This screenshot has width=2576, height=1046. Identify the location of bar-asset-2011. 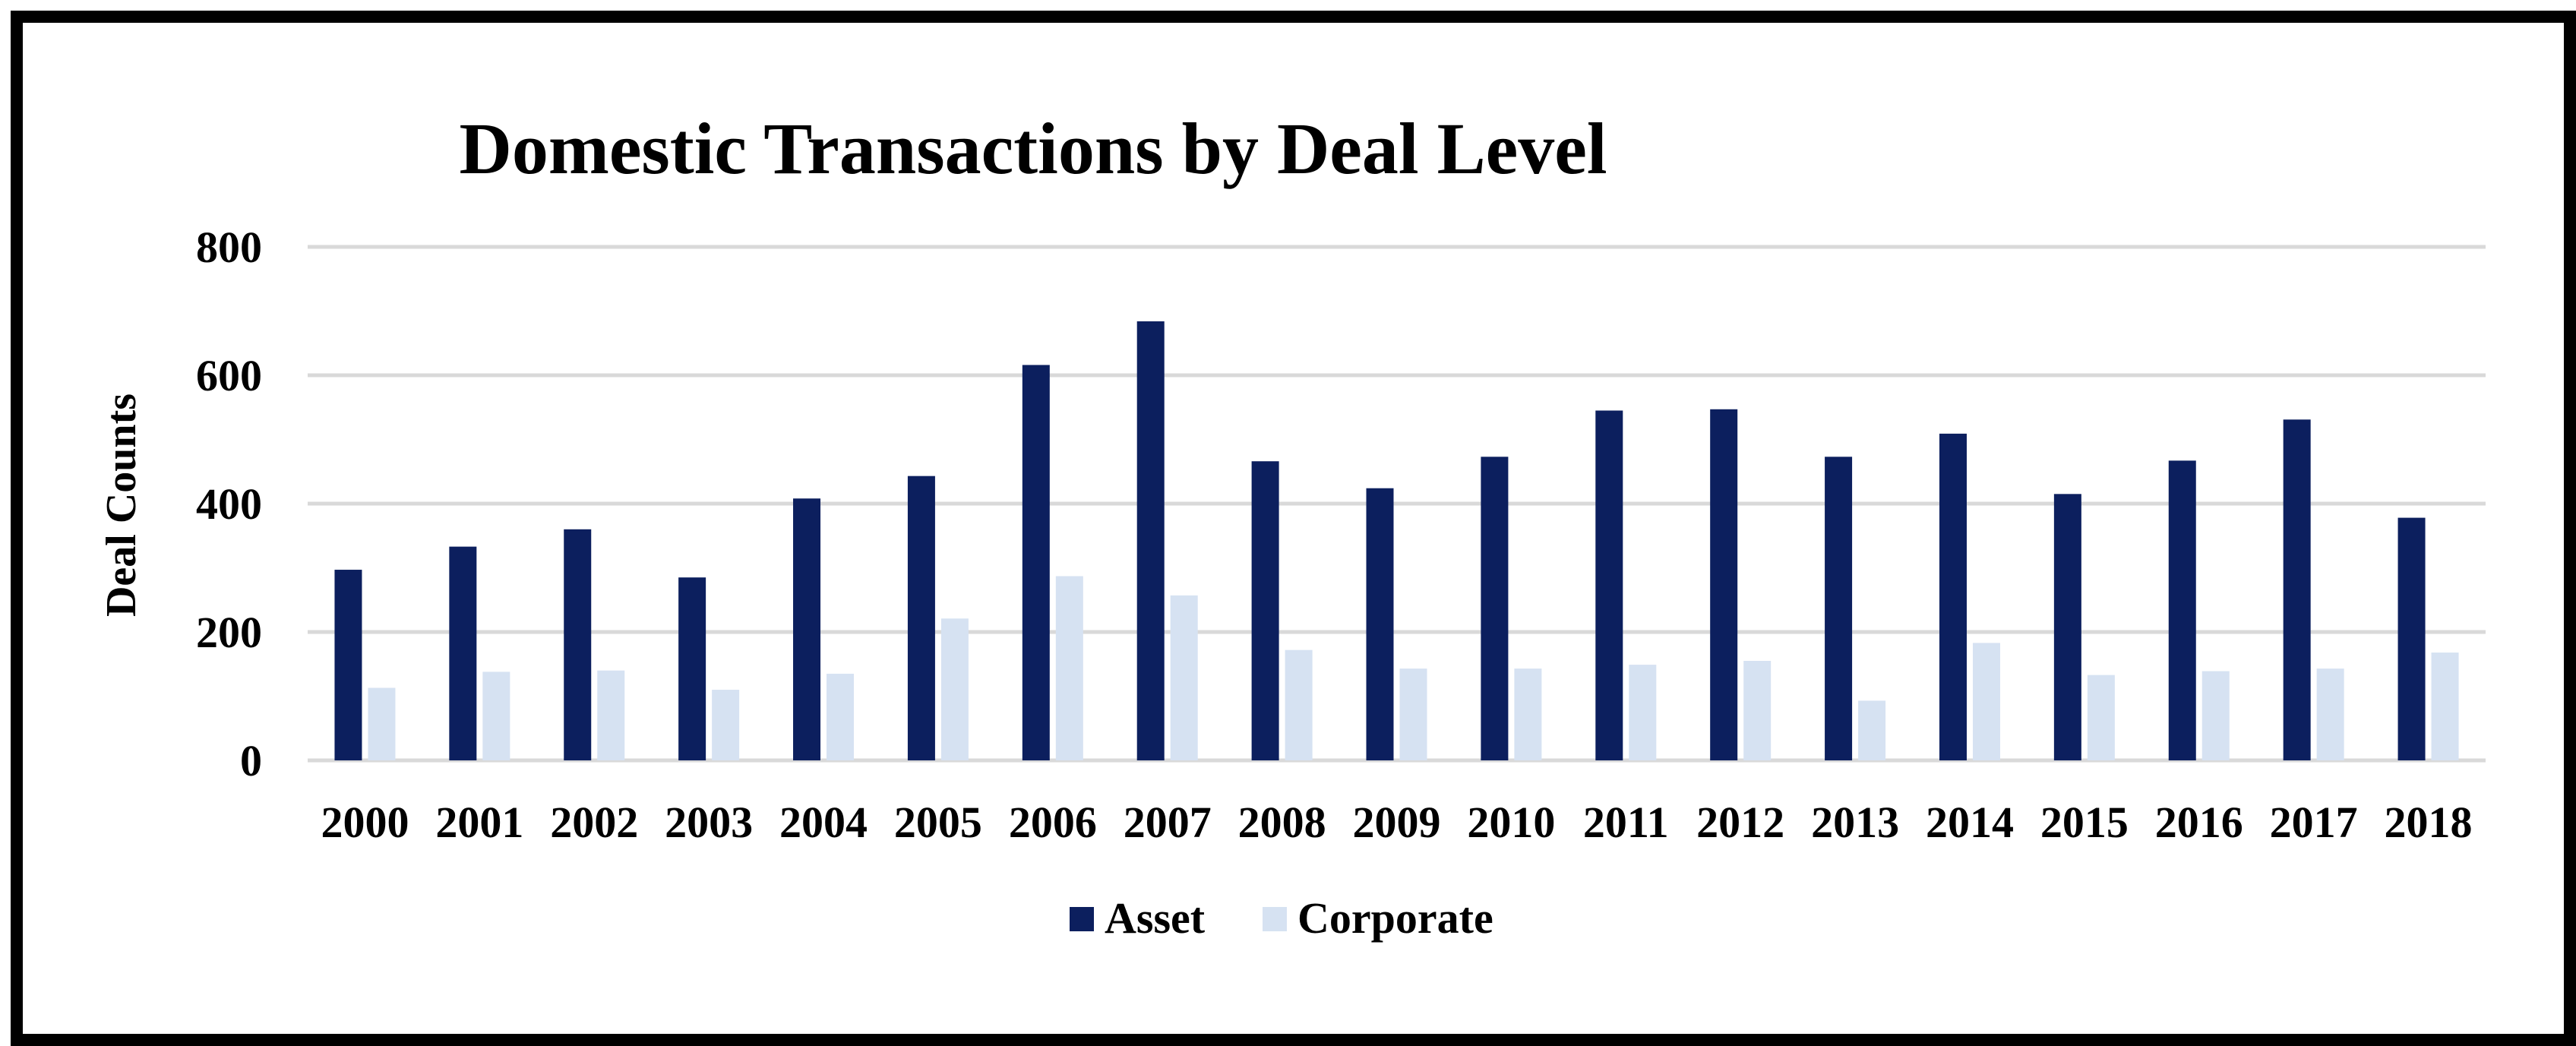
(1609, 585).